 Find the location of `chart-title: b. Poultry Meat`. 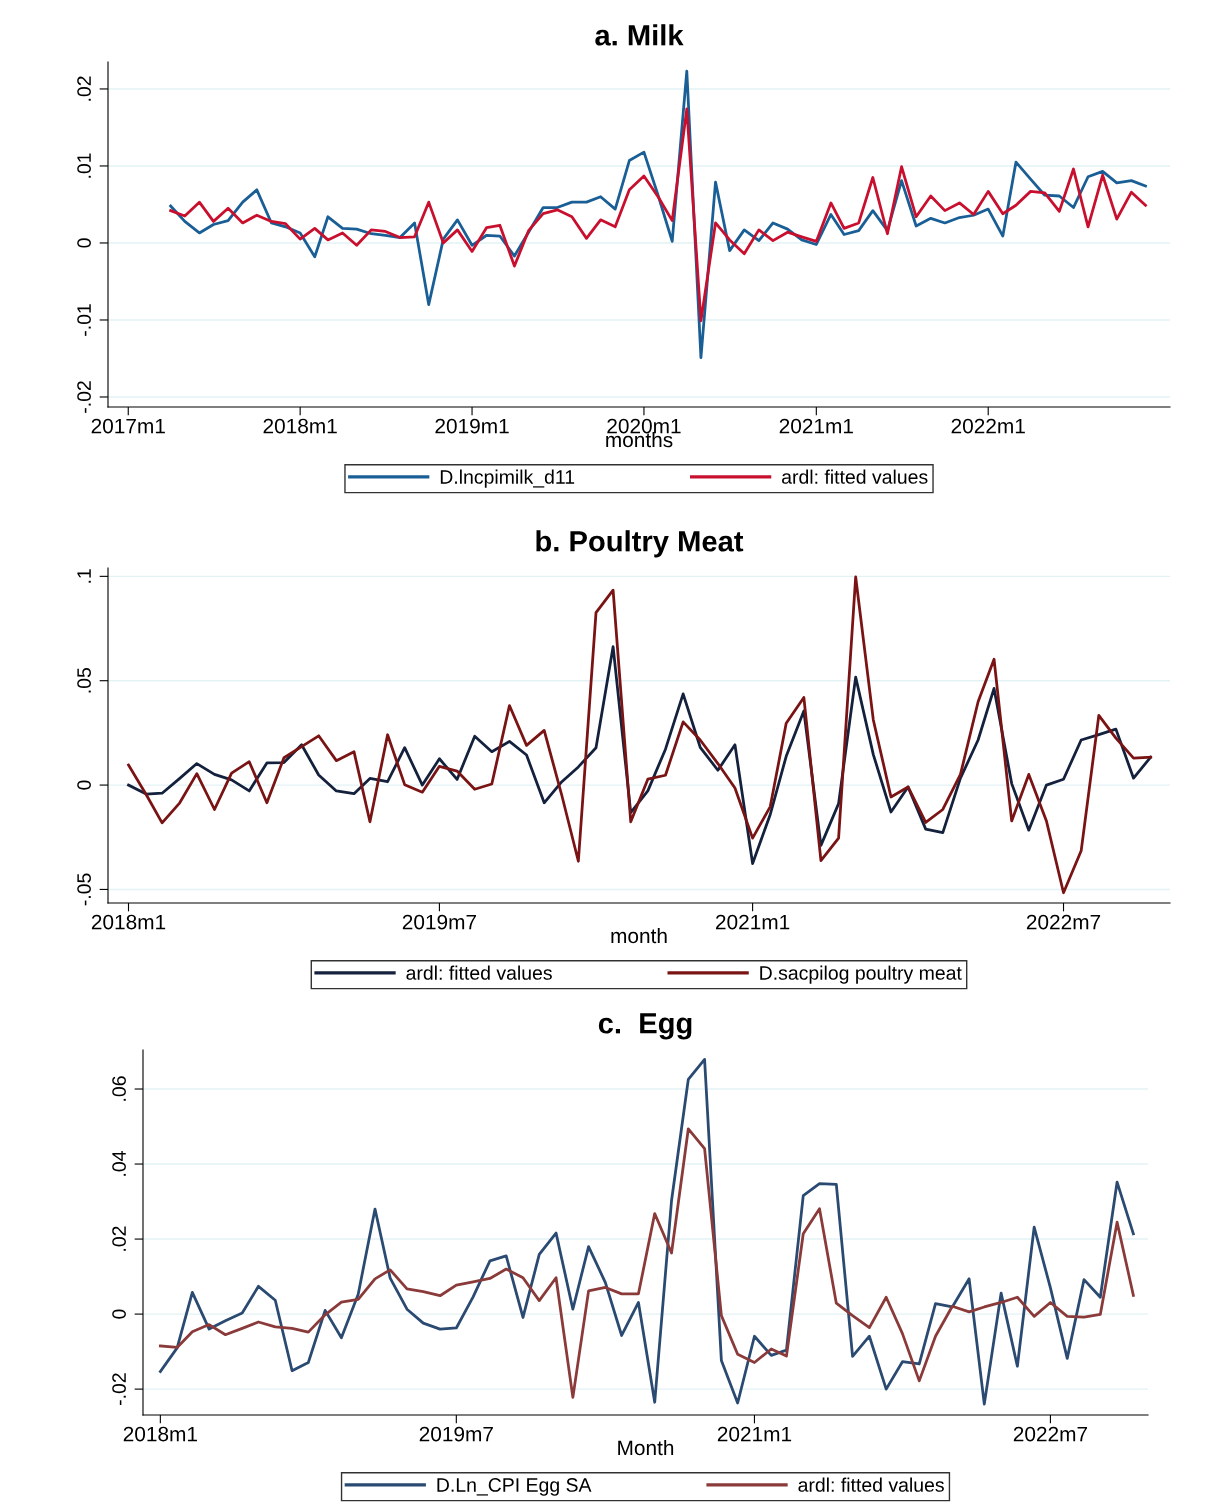

chart-title: b. Poultry Meat is located at coordinates (640, 544).